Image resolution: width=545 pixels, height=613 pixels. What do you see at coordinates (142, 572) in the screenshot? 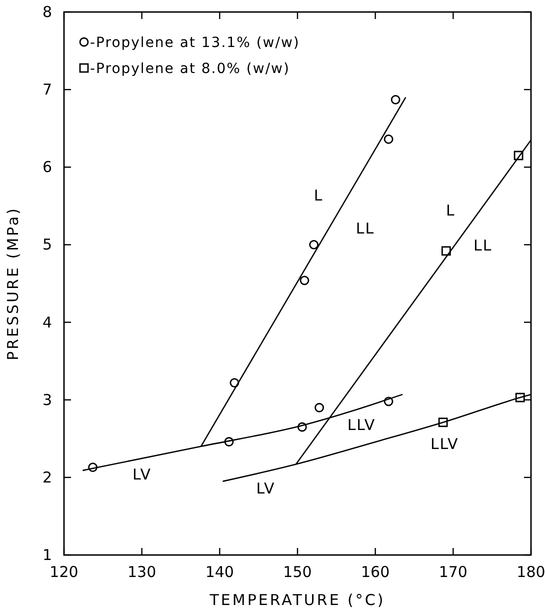
I see `x-tick-label: 130` at bounding box center [142, 572].